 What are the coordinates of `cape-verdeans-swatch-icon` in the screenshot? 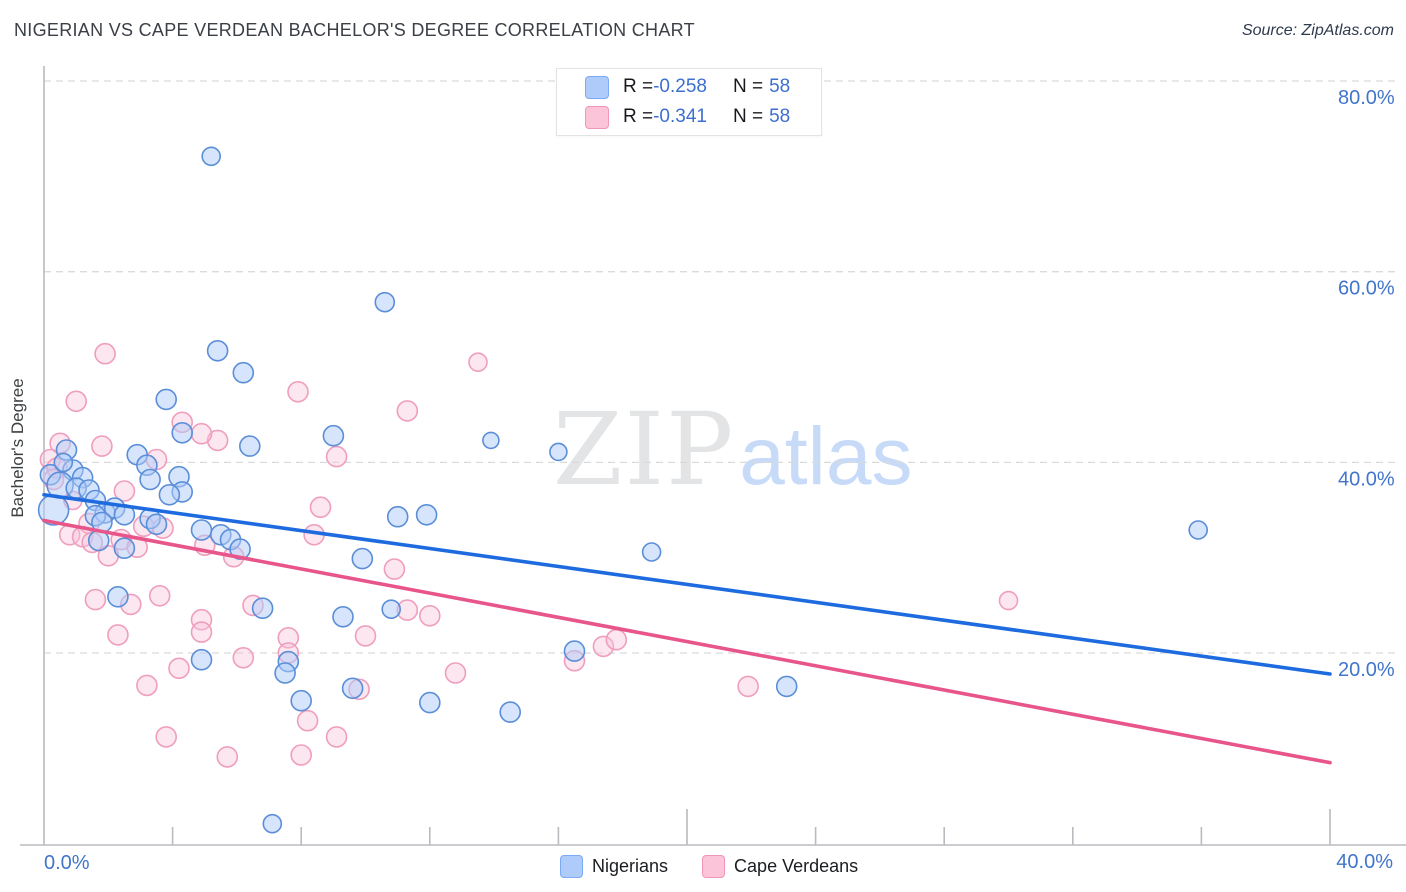 It's located at (597, 117).